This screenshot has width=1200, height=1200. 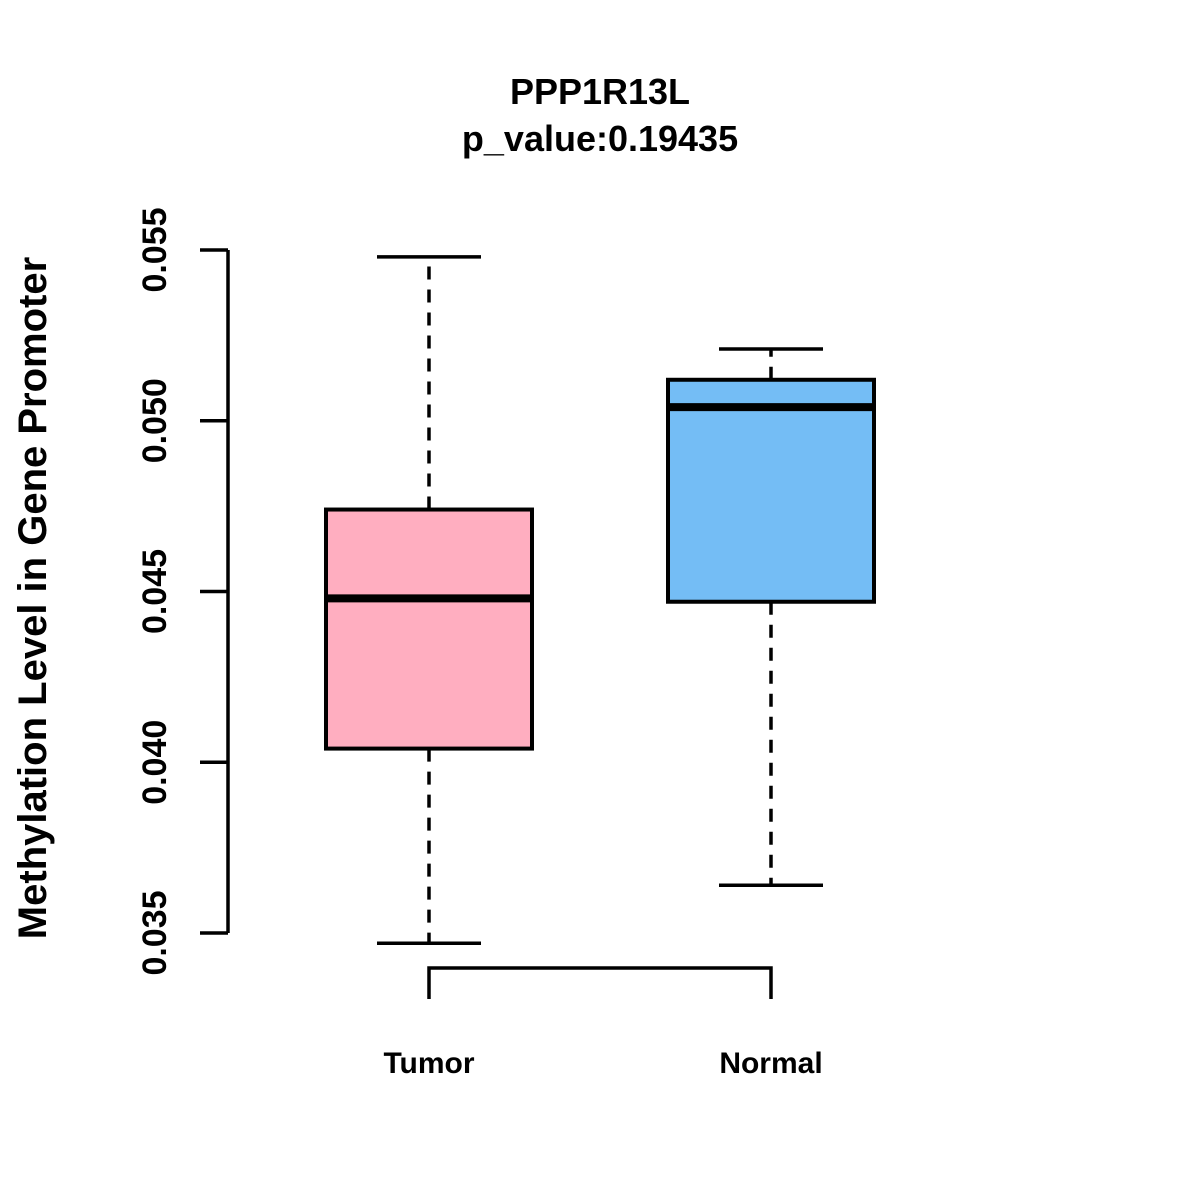 I want to click on x-category-label-normal: Normal, so click(x=770, y=1063).